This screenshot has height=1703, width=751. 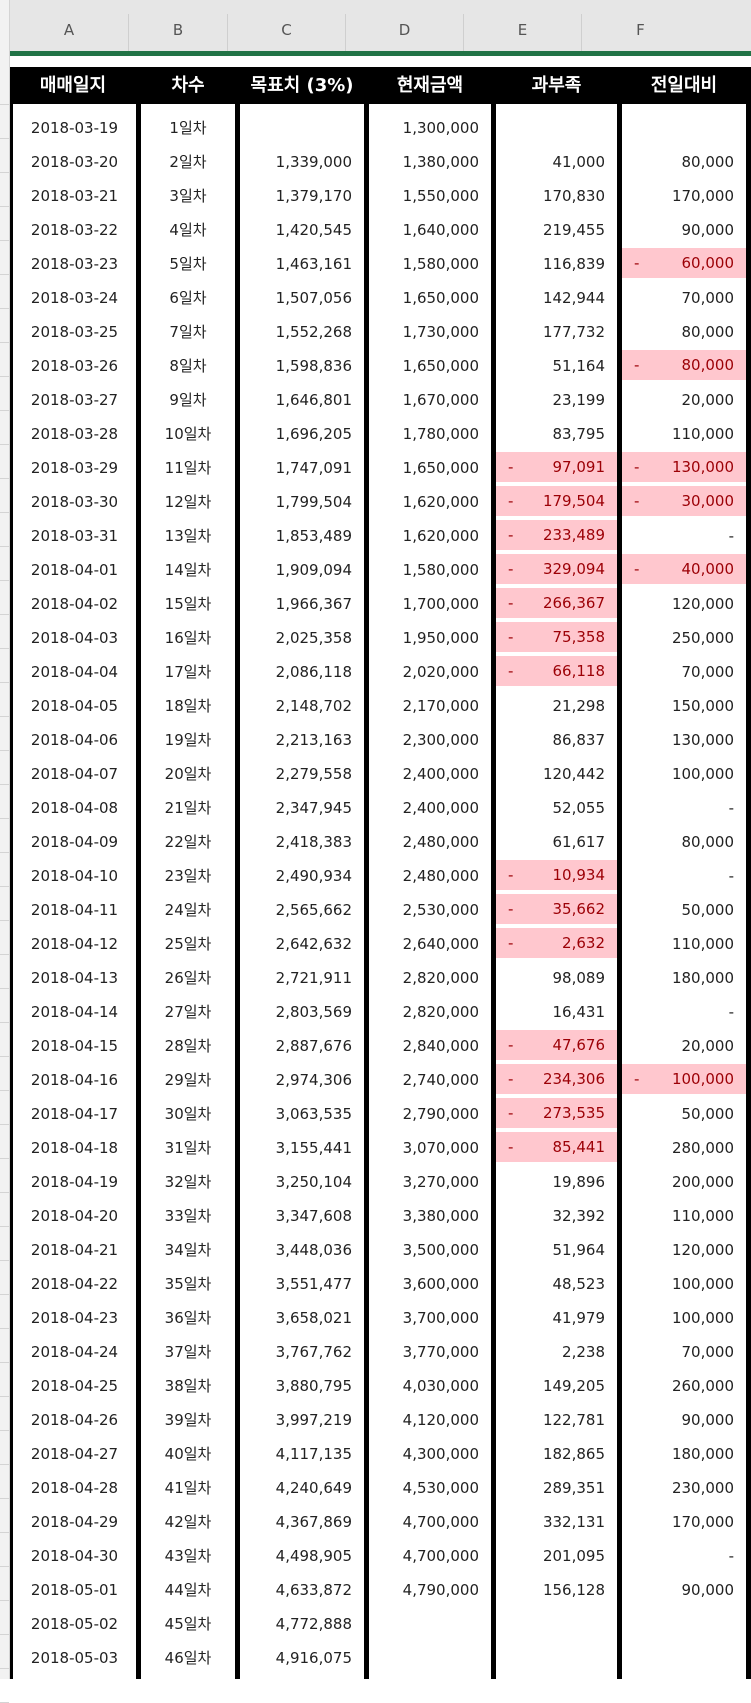 What do you see at coordinates (302, 1215) in the screenshot?
I see `cell-target: 3,347,608` at bounding box center [302, 1215].